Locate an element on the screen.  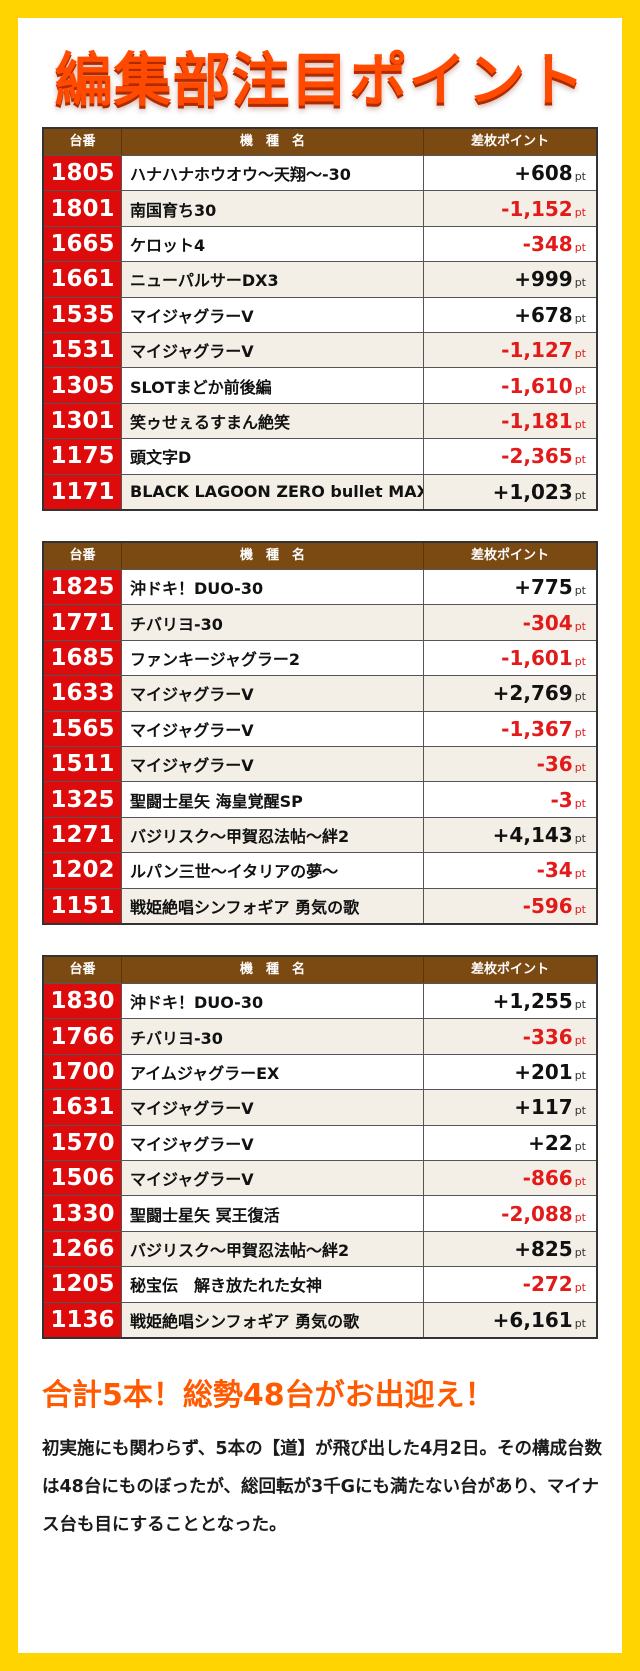
machine-number: 1531 is located at coordinates (83, 350).